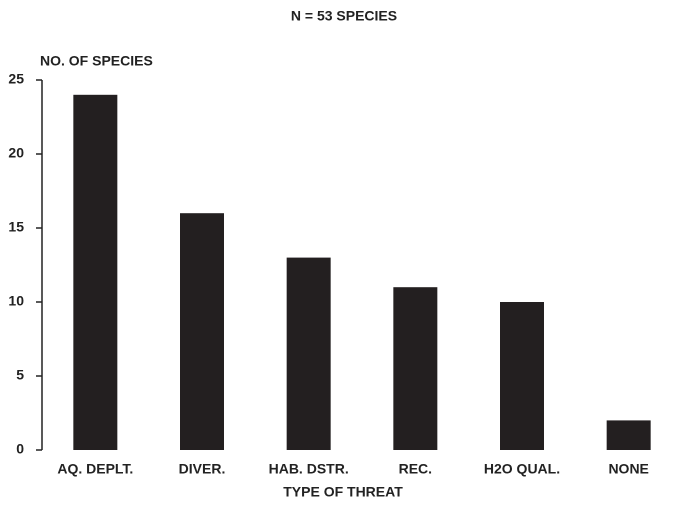 The height and width of the screenshot is (507, 688). Describe the element at coordinates (16, 301) in the screenshot. I see `y-tick-label: 10` at that location.